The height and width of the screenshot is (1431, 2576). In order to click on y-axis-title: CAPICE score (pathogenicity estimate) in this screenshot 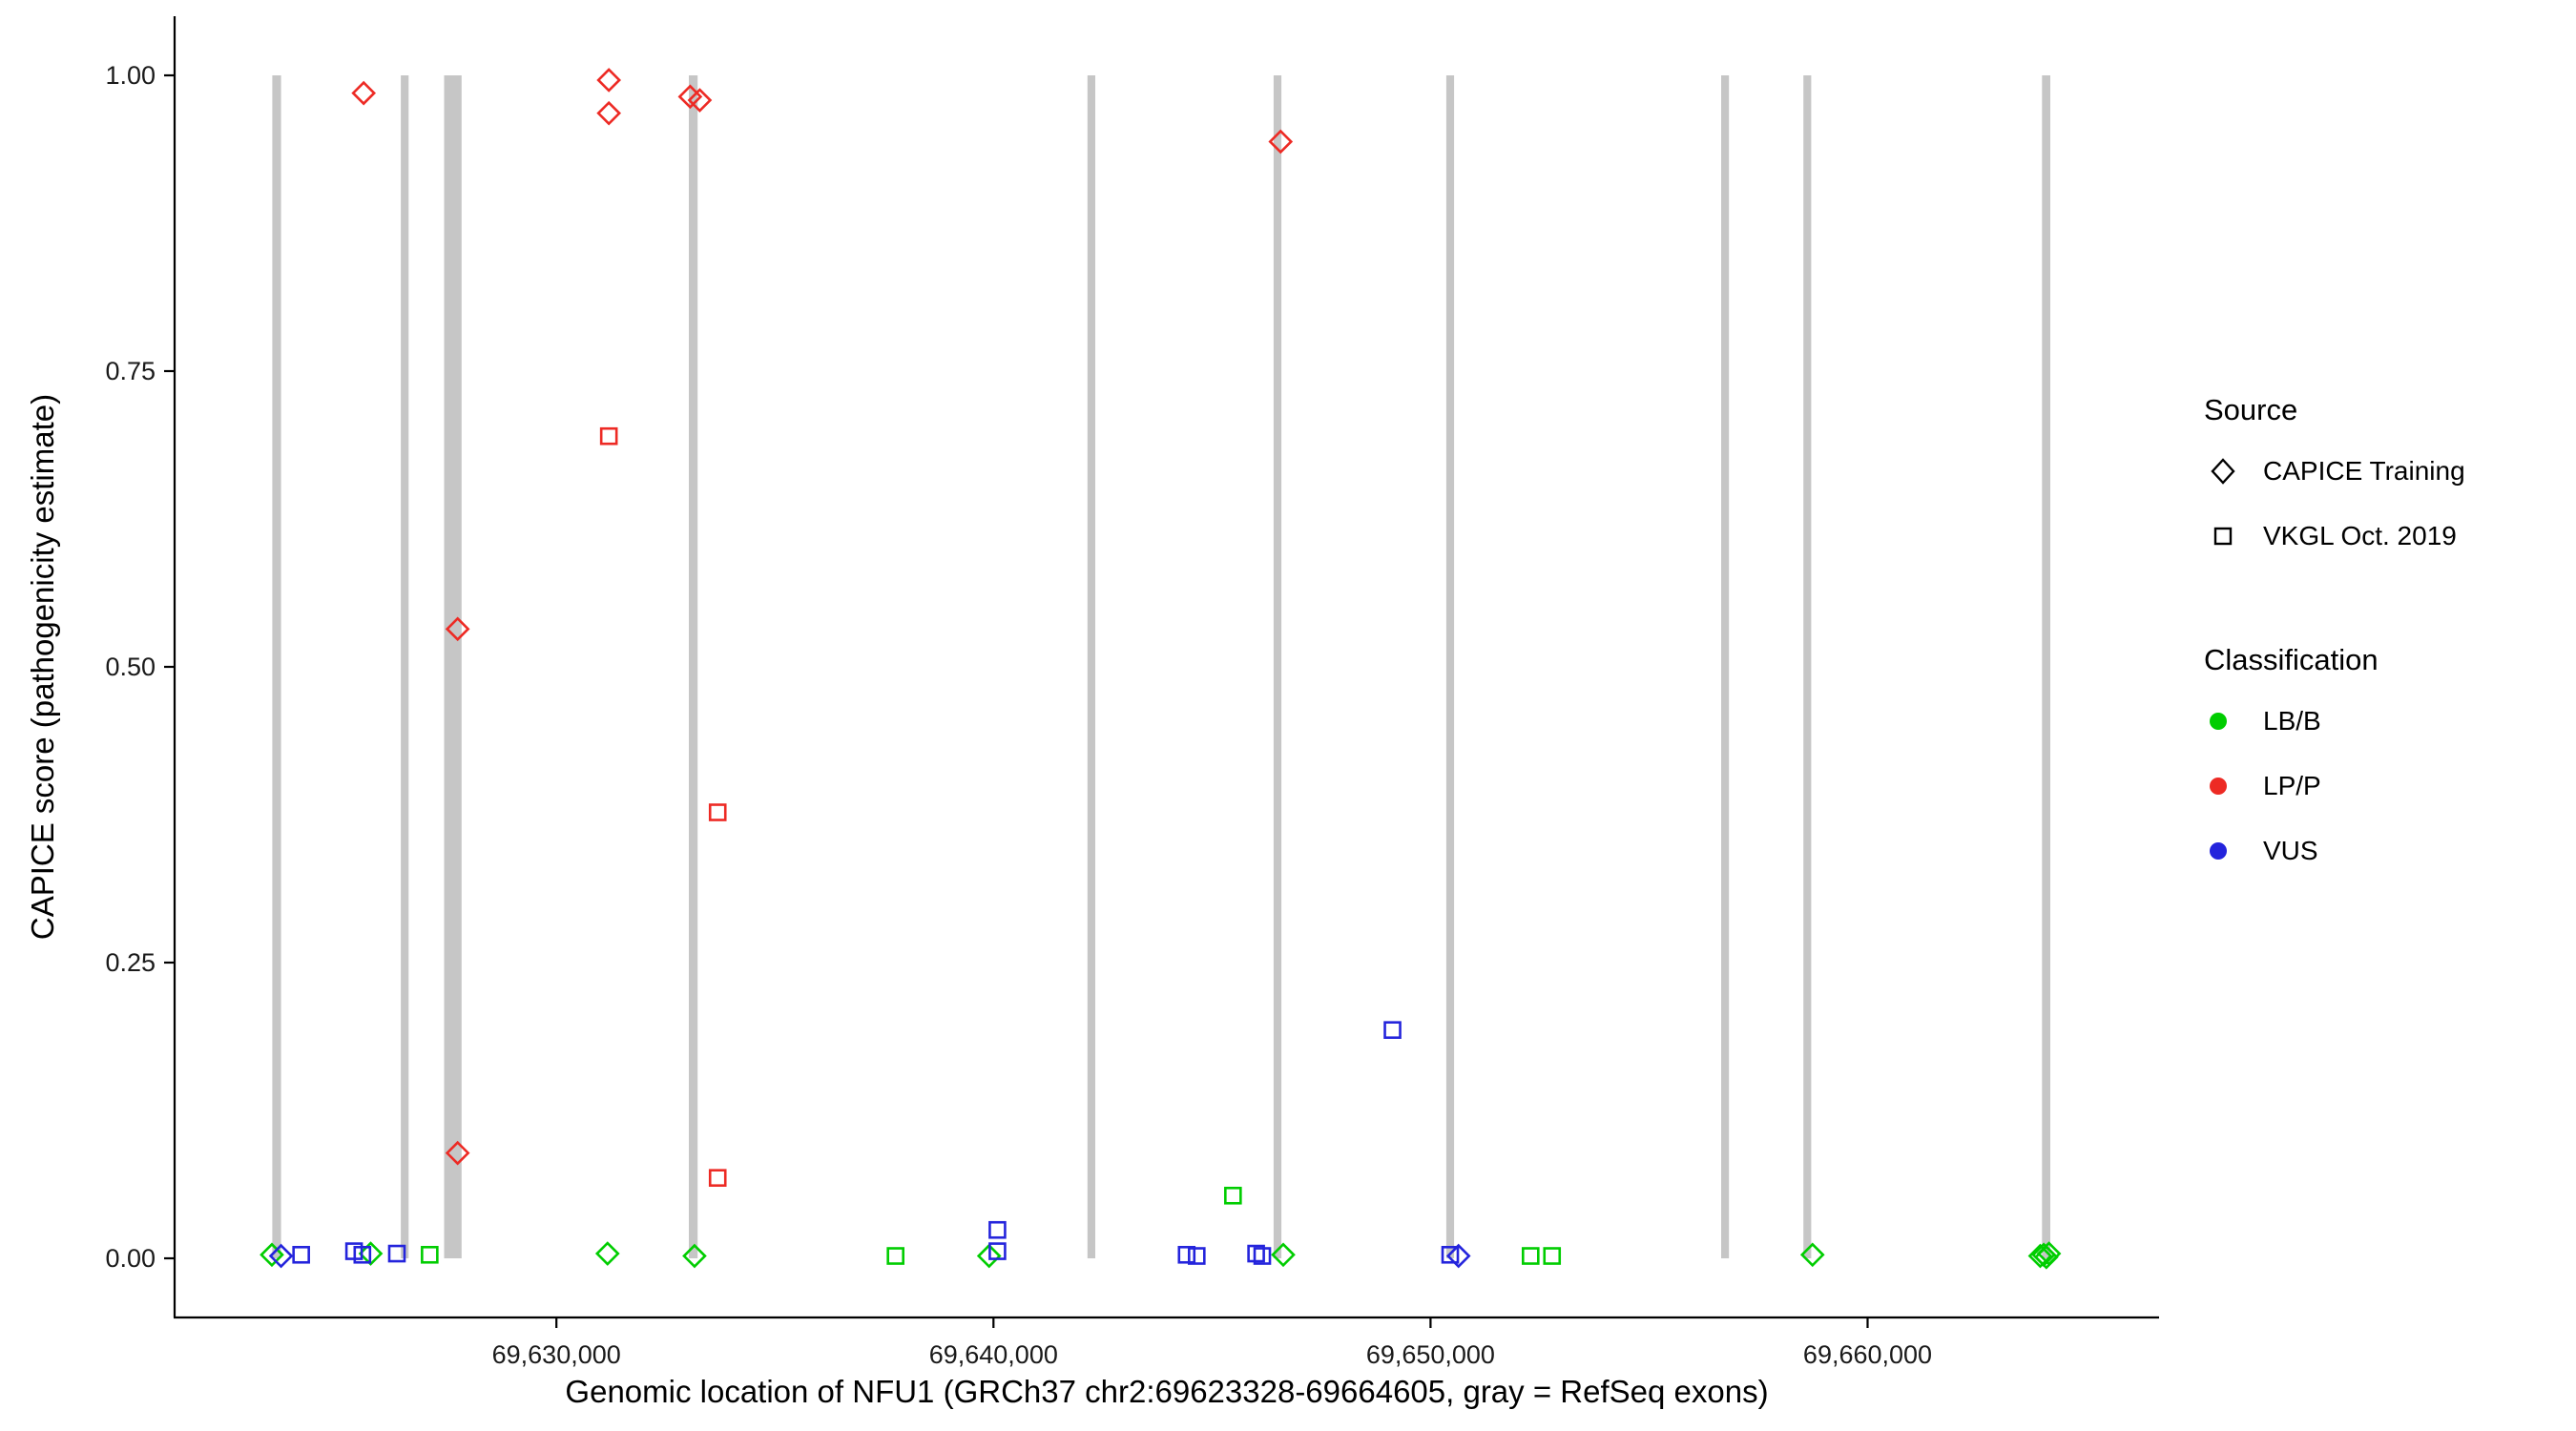, I will do `click(42, 667)`.